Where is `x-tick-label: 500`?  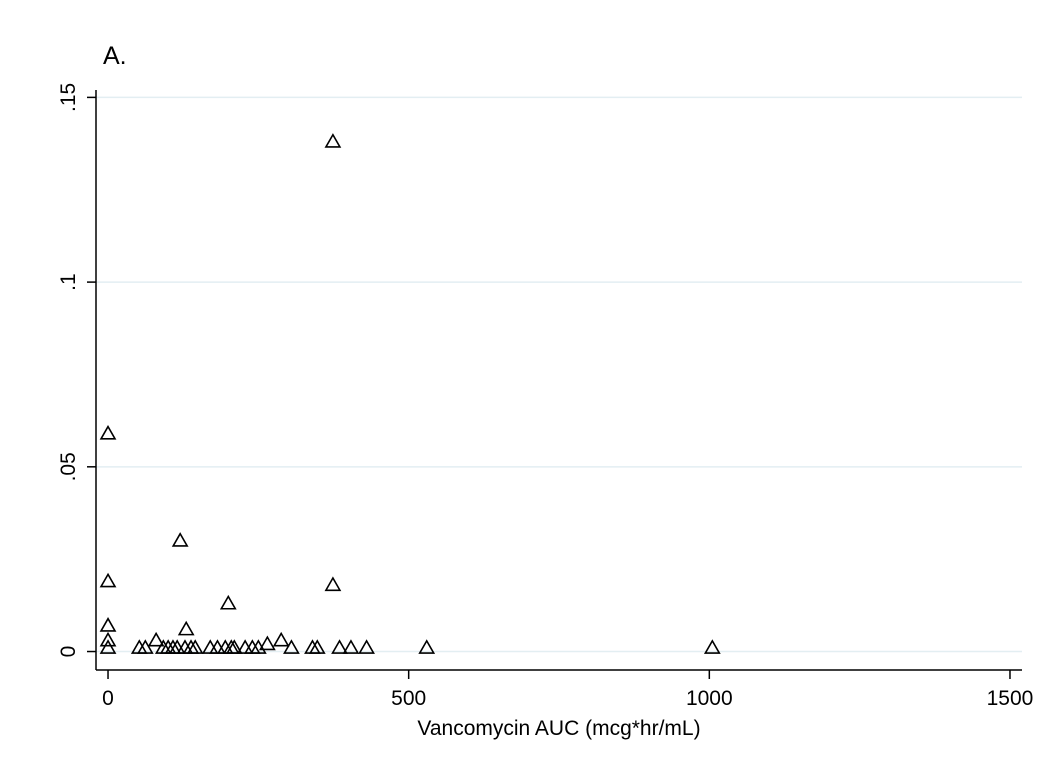
x-tick-label: 500 is located at coordinates (408, 698).